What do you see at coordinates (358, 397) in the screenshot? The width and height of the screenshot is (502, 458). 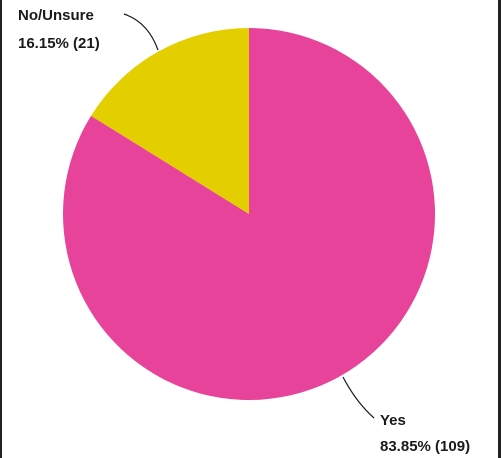 I see `leader-line-yes` at bounding box center [358, 397].